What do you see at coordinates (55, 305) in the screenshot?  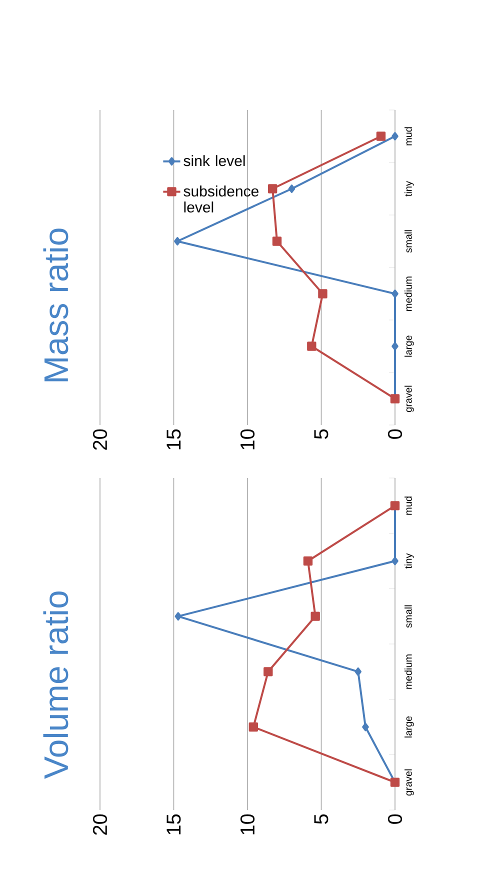 I see `text: Mass ratio` at bounding box center [55, 305].